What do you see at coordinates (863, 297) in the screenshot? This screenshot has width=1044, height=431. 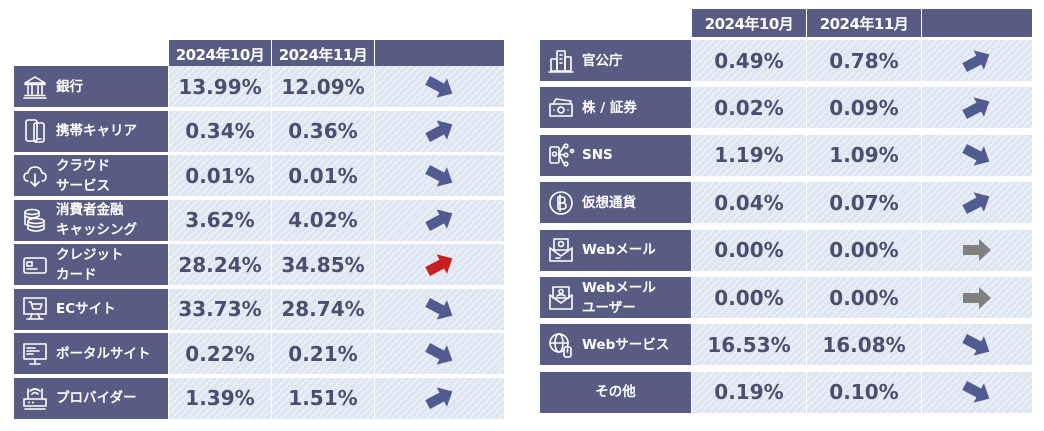 I see `value-cell-nov: 0.00%` at bounding box center [863, 297].